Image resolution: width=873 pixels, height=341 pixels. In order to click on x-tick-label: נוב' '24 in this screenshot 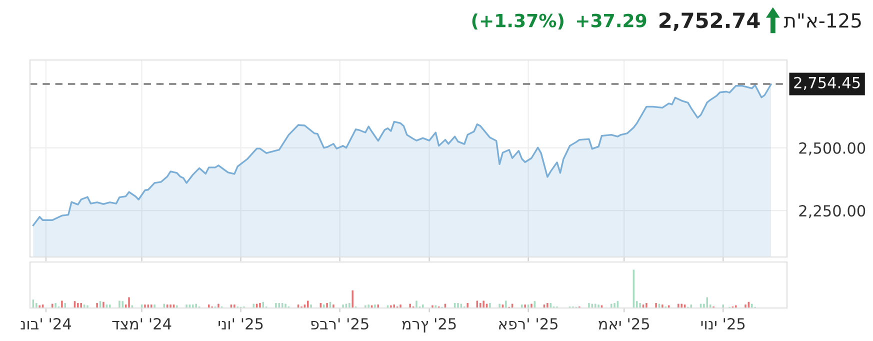, I will do `click(46, 324)`.